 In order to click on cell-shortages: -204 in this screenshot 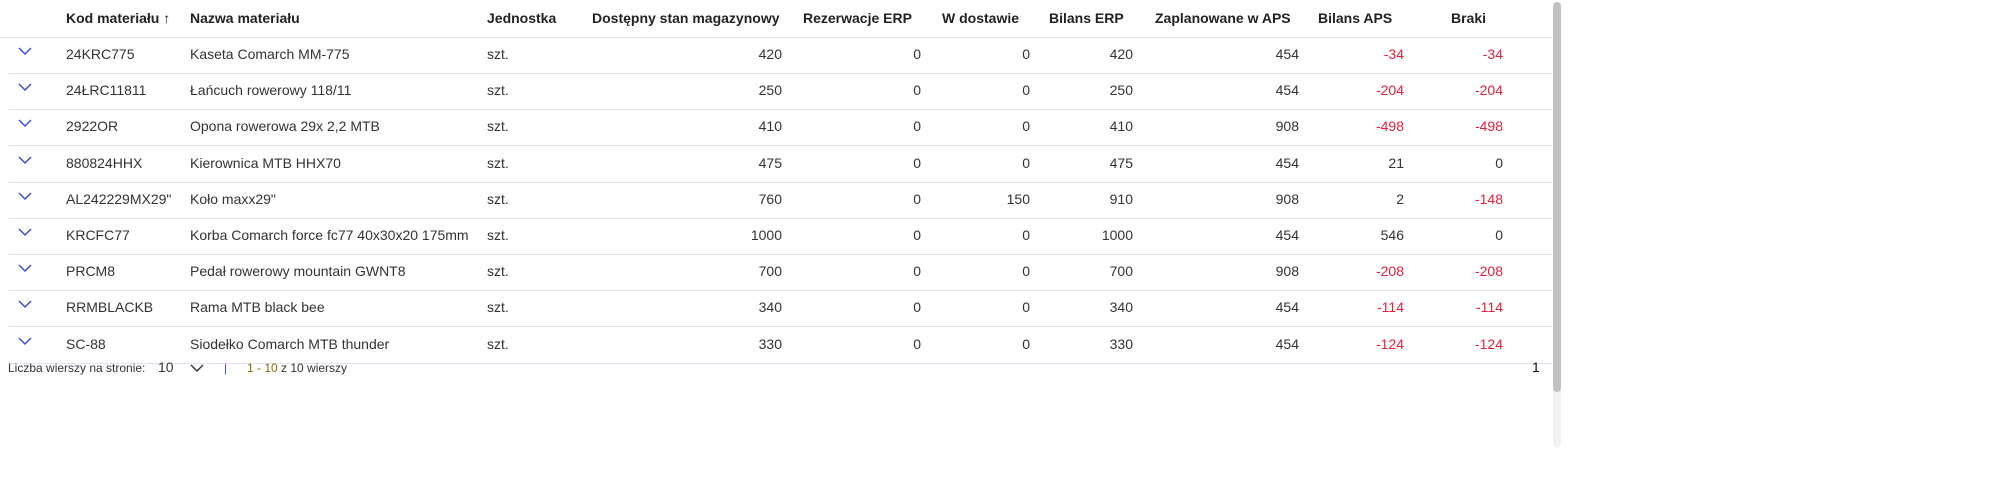, I will do `click(1488, 90)`.